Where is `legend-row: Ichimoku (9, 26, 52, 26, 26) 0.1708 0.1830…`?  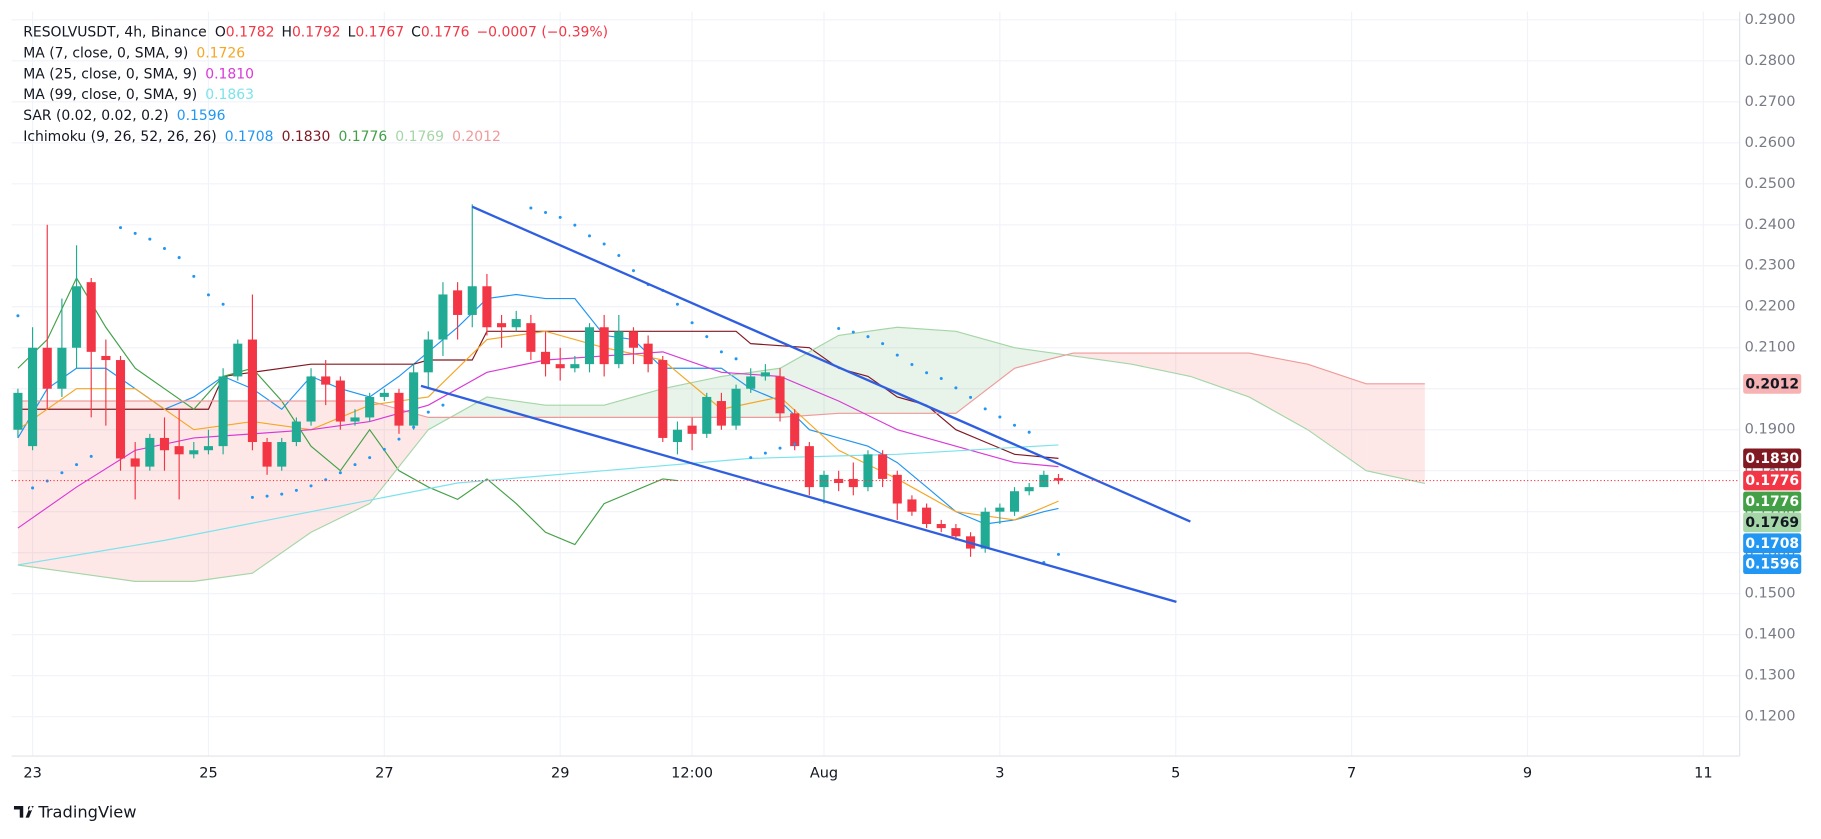 legend-row: Ichimoku (9, 26, 52, 26, 26) 0.1708 0.1830… is located at coordinates (262, 137).